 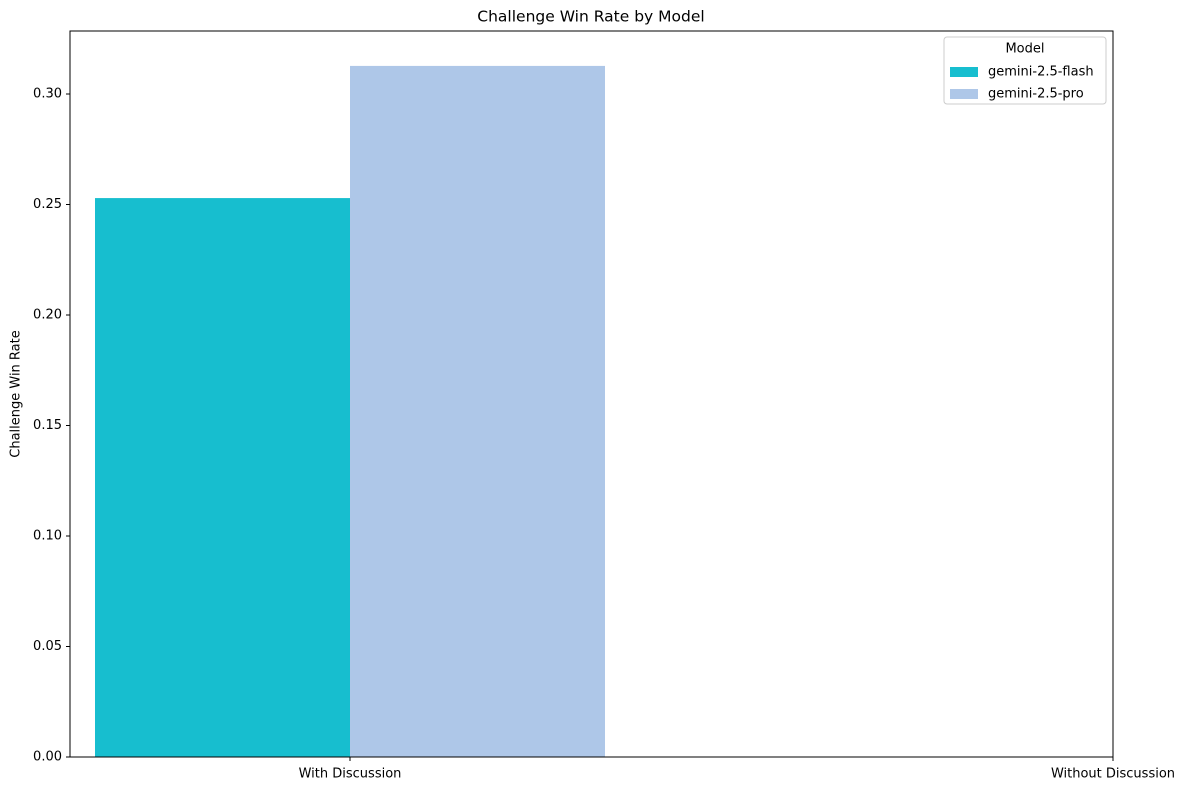 What do you see at coordinates (1024, 49) in the screenshot?
I see `legend-title: Model` at bounding box center [1024, 49].